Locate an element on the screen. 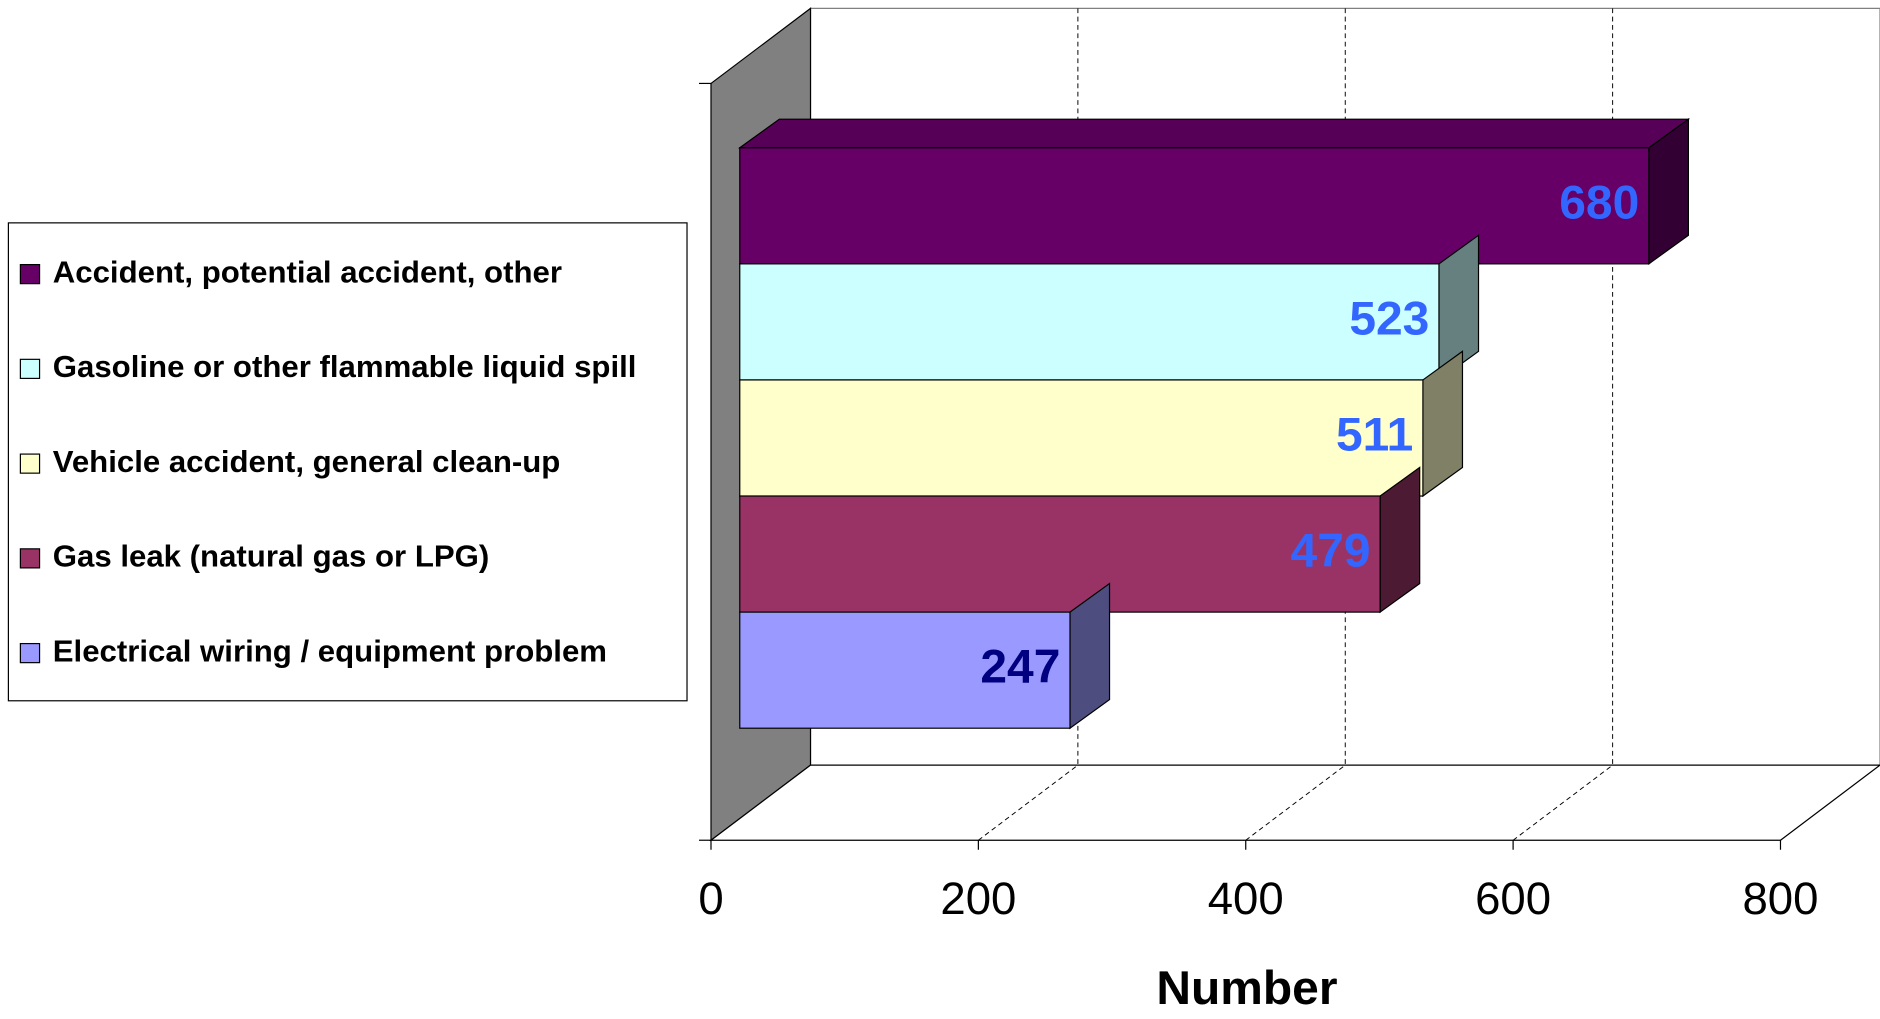  data-label: 511 is located at coordinates (1374, 435).